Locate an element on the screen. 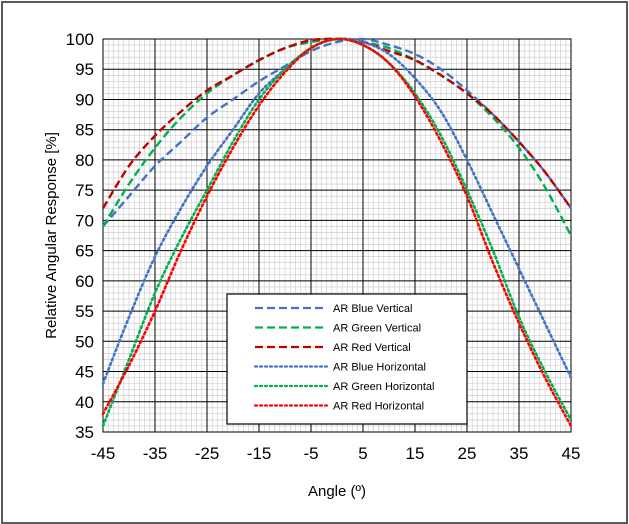 This screenshot has height=524, width=629. x-tick-label: -25 is located at coordinates (207, 453).